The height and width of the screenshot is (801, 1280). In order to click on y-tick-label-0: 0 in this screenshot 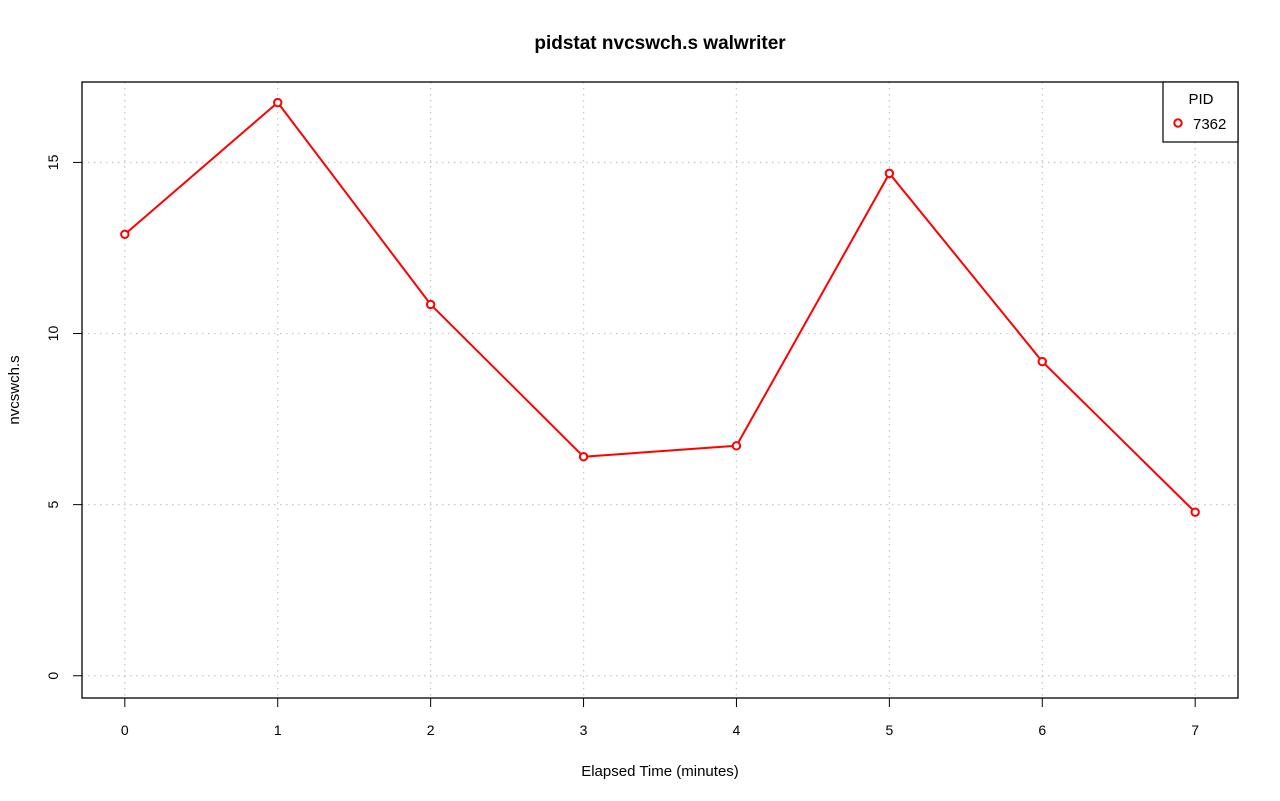, I will do `click(53, 676)`.